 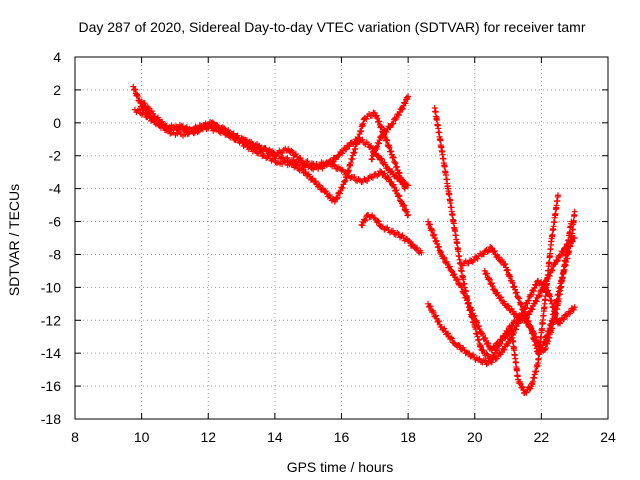 I want to click on y-tick-label: -6, so click(x=55, y=222).